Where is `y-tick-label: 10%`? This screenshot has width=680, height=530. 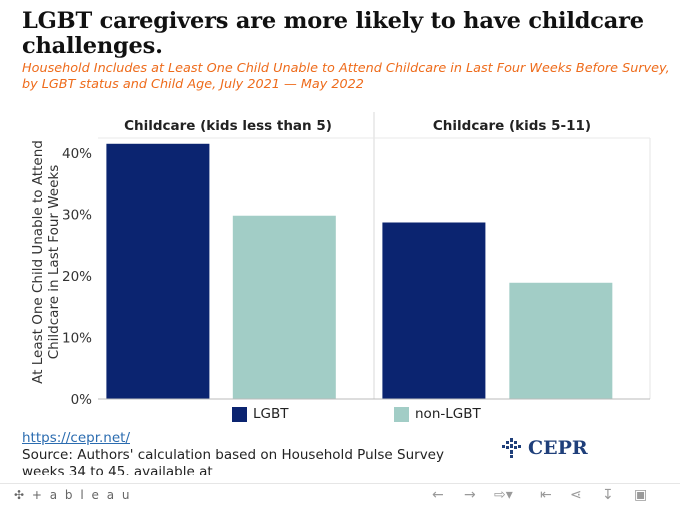
y-tick-label: 10% is located at coordinates (77, 339).